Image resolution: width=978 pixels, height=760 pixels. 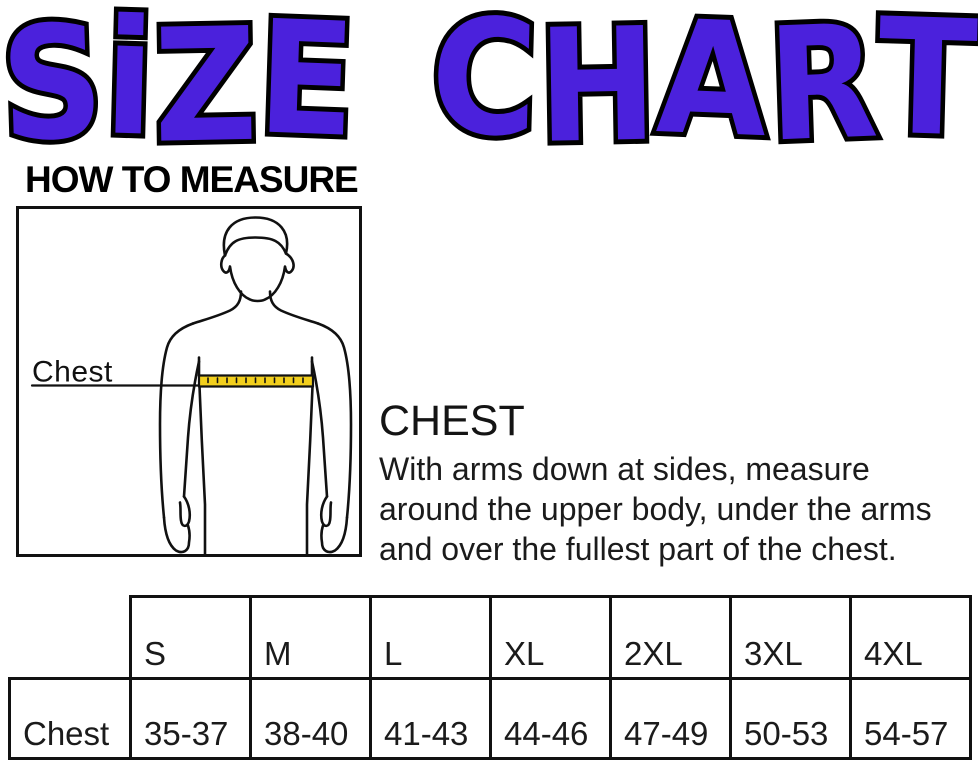 I want to click on chest-section-heading: CHEST, so click(x=452, y=421).